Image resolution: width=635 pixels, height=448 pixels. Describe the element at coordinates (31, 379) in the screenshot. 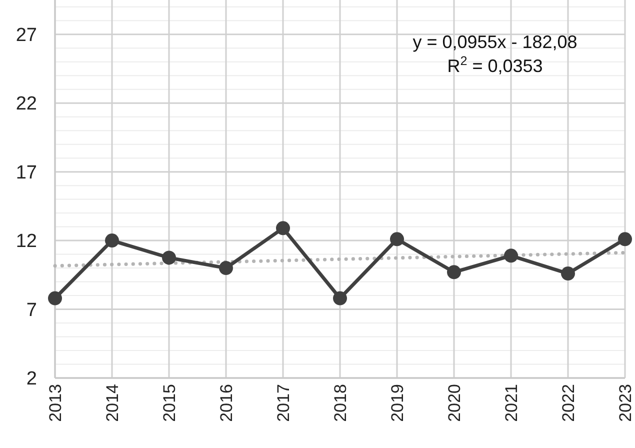

I see `y-tick-label: 2` at that location.